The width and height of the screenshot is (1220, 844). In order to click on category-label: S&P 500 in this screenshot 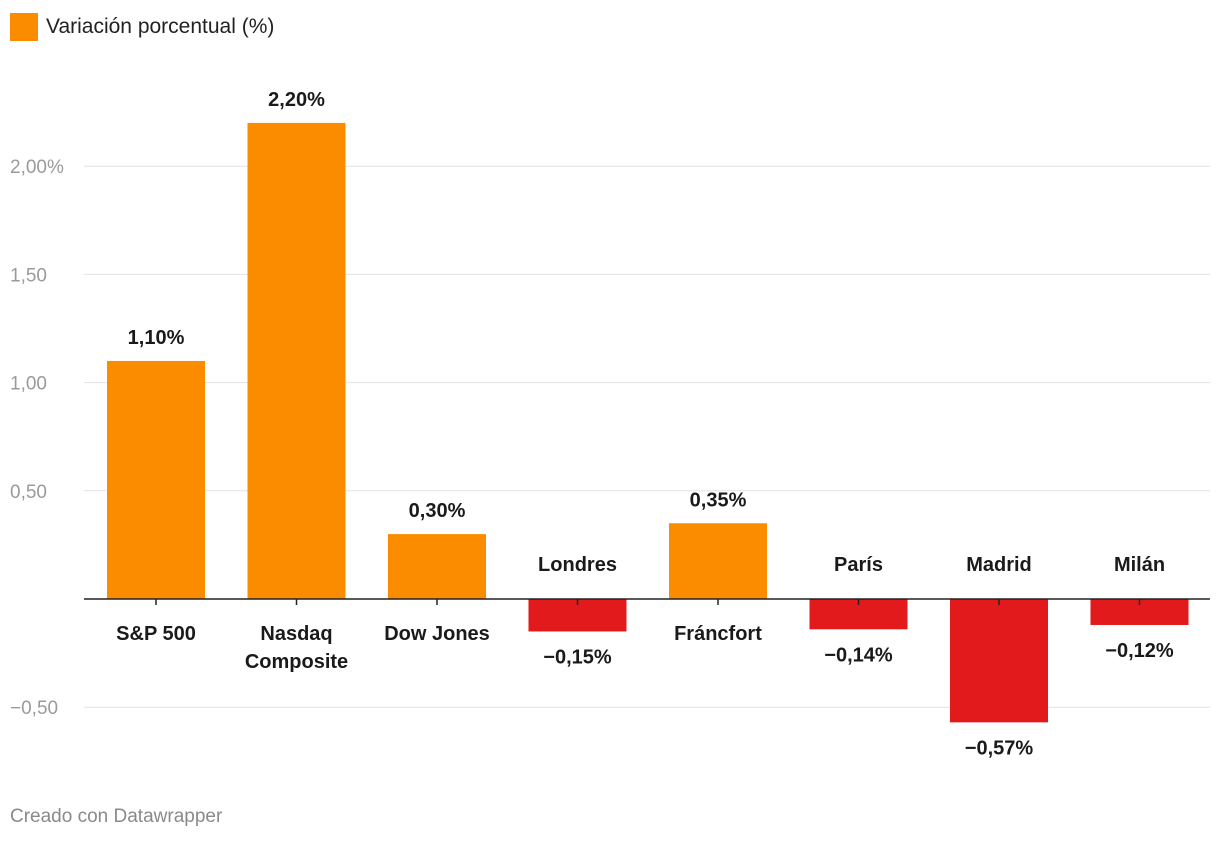, I will do `click(156, 634)`.